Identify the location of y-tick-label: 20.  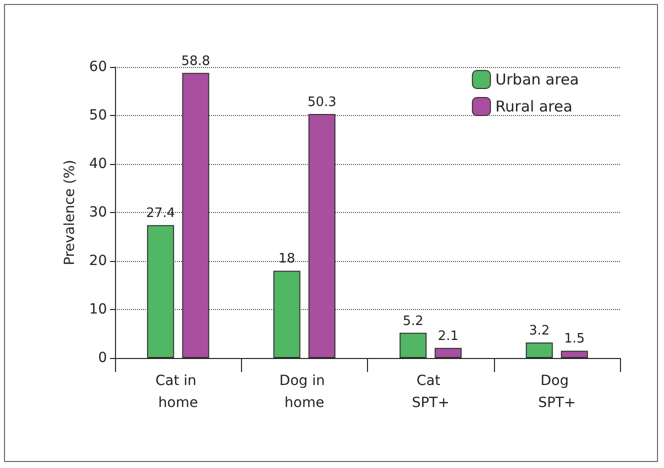
(98, 261).